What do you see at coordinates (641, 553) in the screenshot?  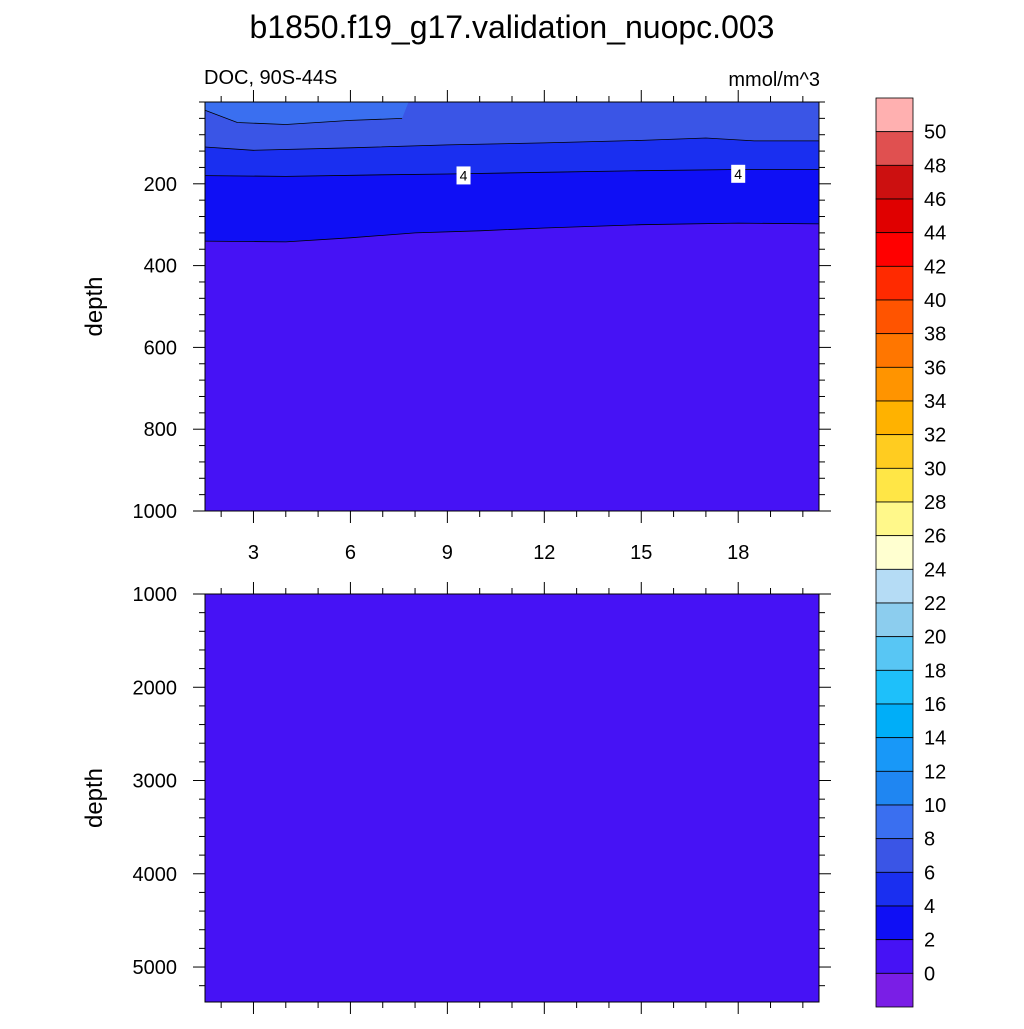 I see `x-tick-label: 15` at bounding box center [641, 553].